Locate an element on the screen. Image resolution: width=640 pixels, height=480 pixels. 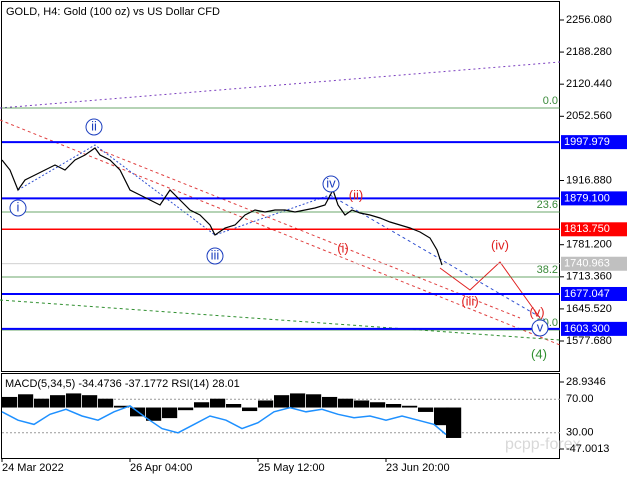
y-tick-label: 2052.560 is located at coordinates (589, 116).